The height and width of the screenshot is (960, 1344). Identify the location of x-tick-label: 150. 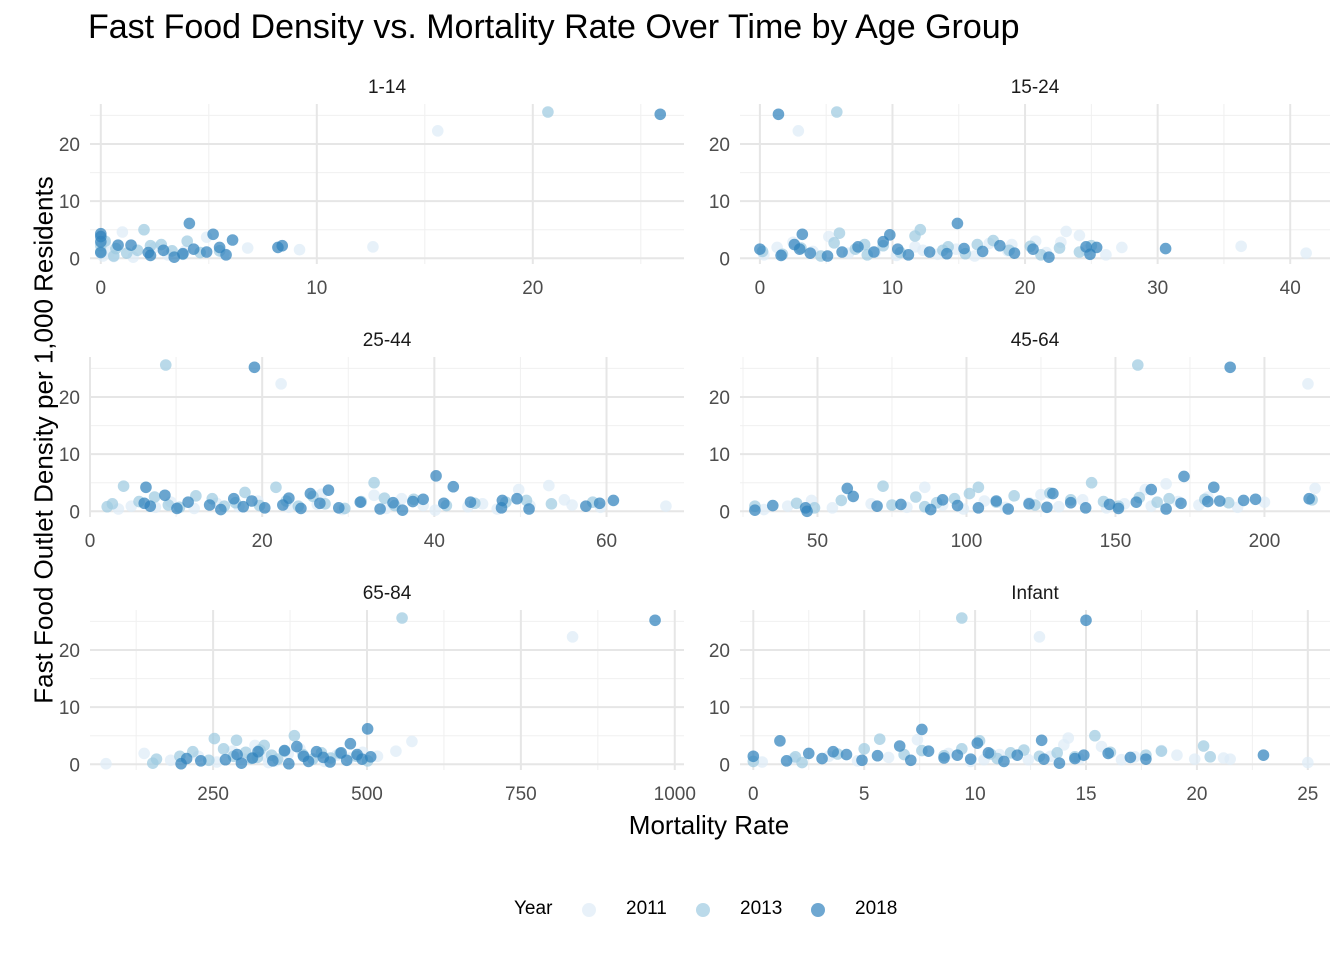
(1116, 541).